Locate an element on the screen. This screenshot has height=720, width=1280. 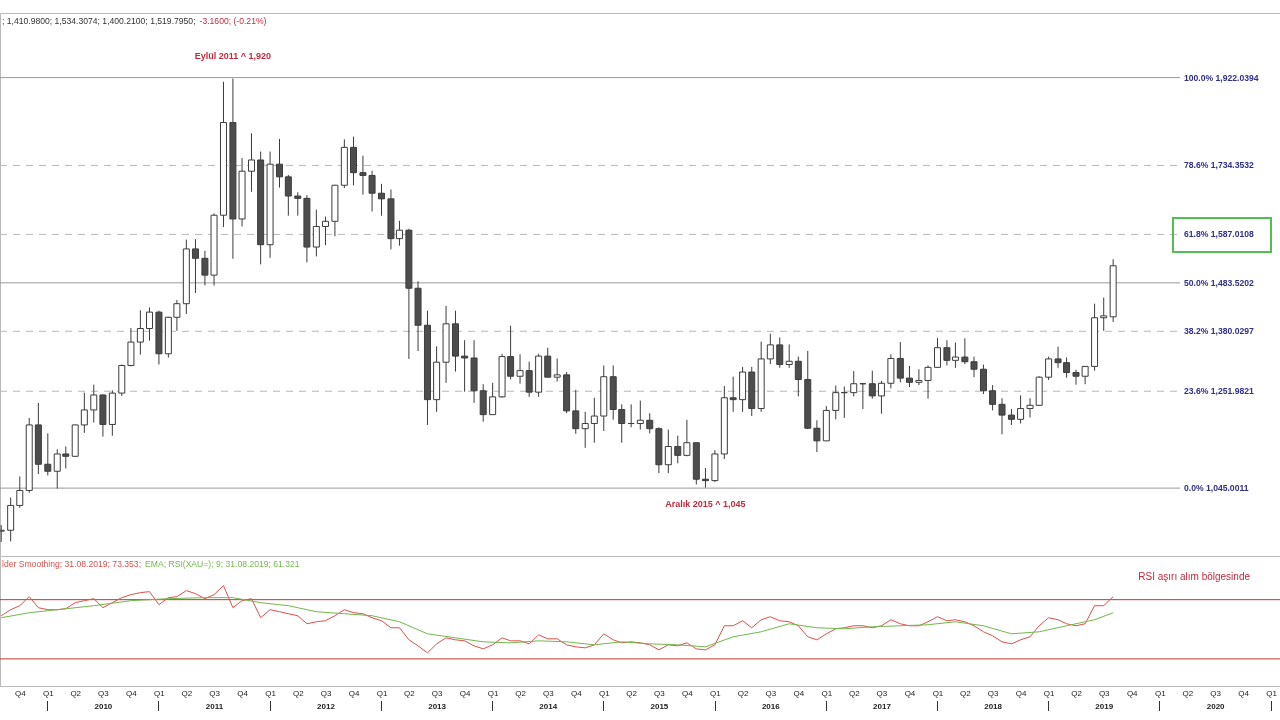
x2-tick-label: 2014 is located at coordinates (548, 706).